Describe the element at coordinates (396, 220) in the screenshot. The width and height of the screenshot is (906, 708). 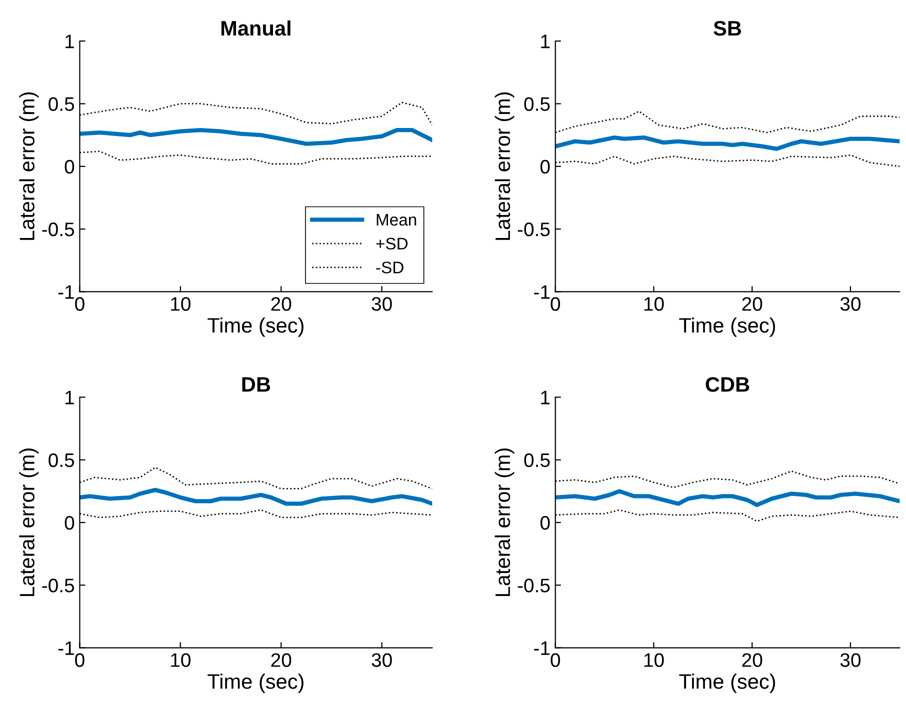
I see `legend-label: Mean` at that location.